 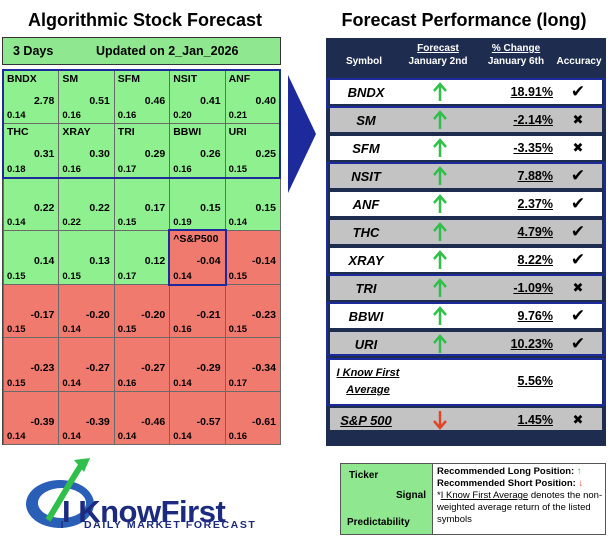 I want to click on forecast-cell: URI 0.25 0.15, so click(x=252, y=150).